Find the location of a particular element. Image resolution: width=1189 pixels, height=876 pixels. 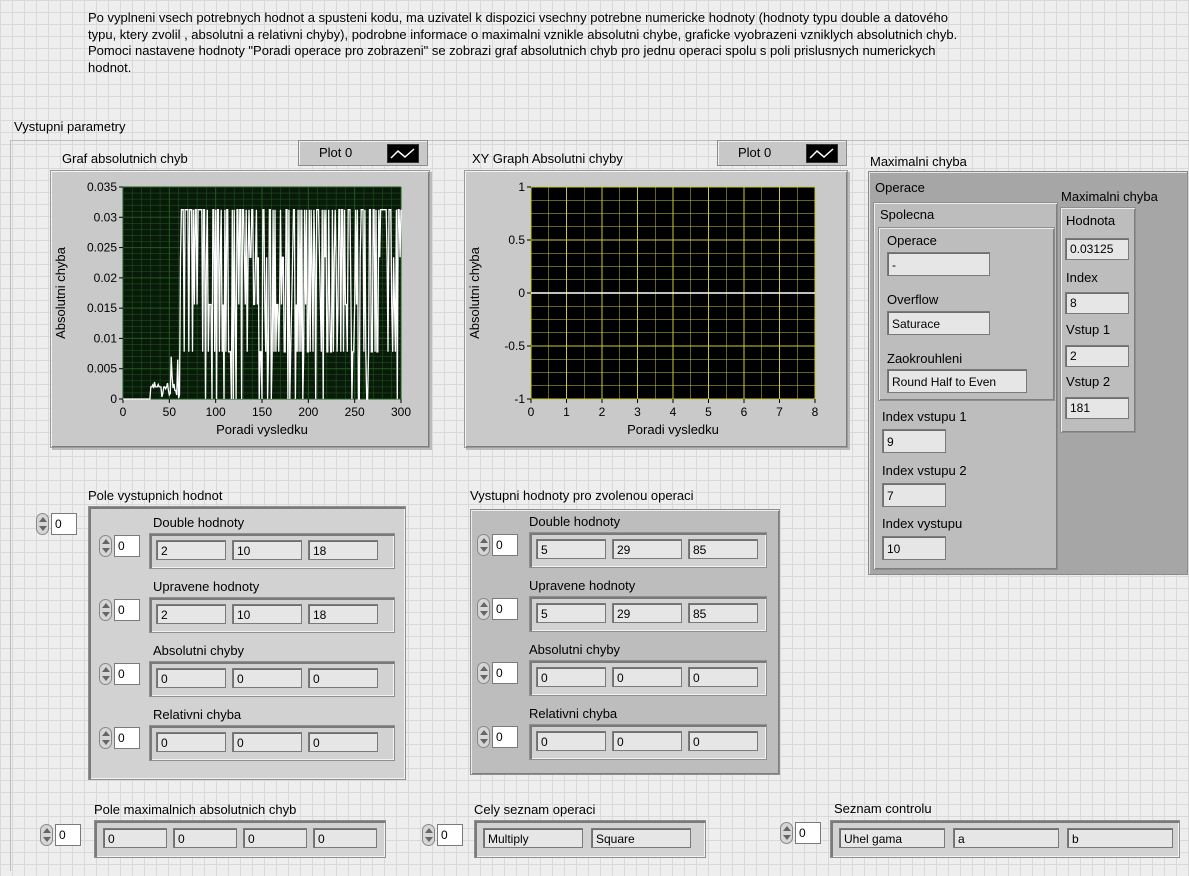

index-vystupu-field: 10 is located at coordinates (914, 548).